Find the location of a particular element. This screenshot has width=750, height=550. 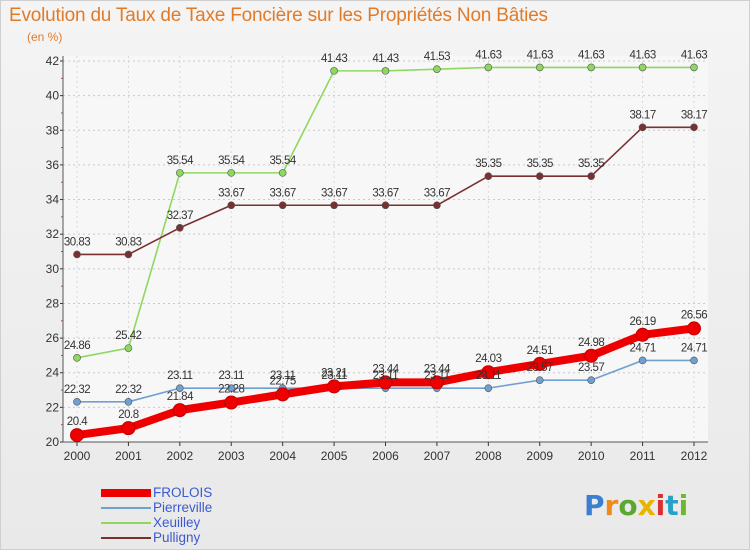

logo-letter: o is located at coordinates (628, 505).